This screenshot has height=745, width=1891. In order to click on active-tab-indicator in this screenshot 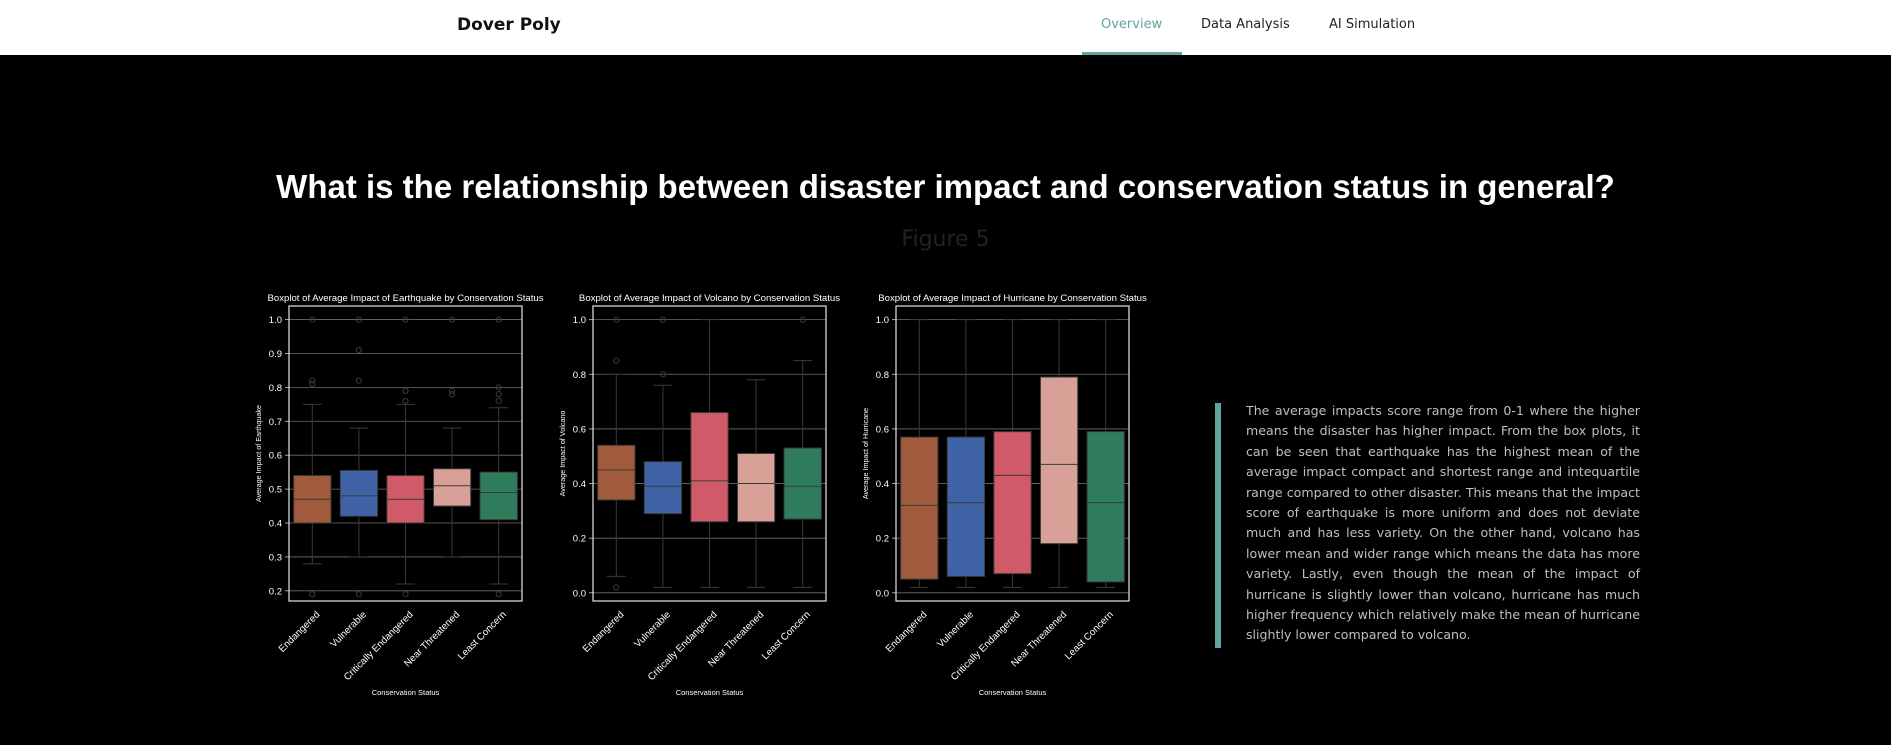, I will do `click(1132, 53)`.